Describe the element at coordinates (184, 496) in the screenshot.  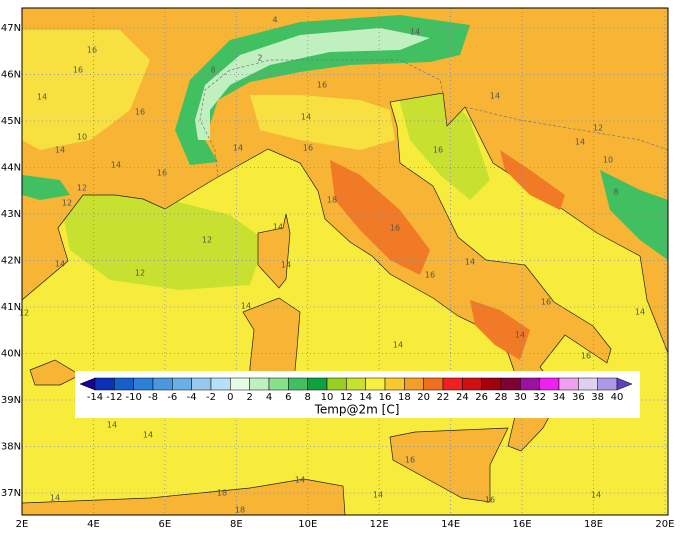
I see `africa` at that location.